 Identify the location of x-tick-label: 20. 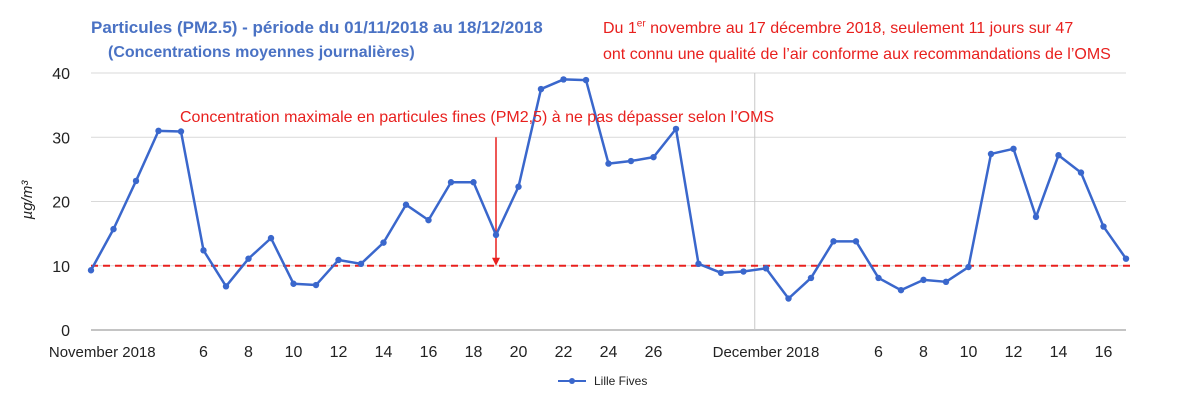
(519, 352).